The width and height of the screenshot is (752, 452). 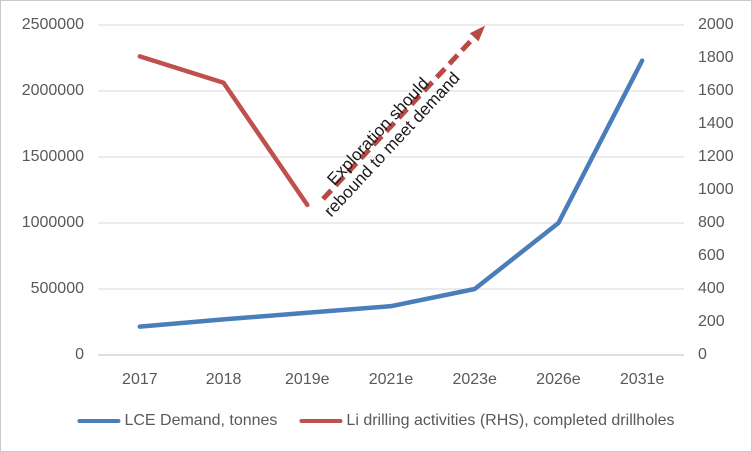 What do you see at coordinates (57, 288) in the screenshot?
I see `axis-tick-label: 500000` at bounding box center [57, 288].